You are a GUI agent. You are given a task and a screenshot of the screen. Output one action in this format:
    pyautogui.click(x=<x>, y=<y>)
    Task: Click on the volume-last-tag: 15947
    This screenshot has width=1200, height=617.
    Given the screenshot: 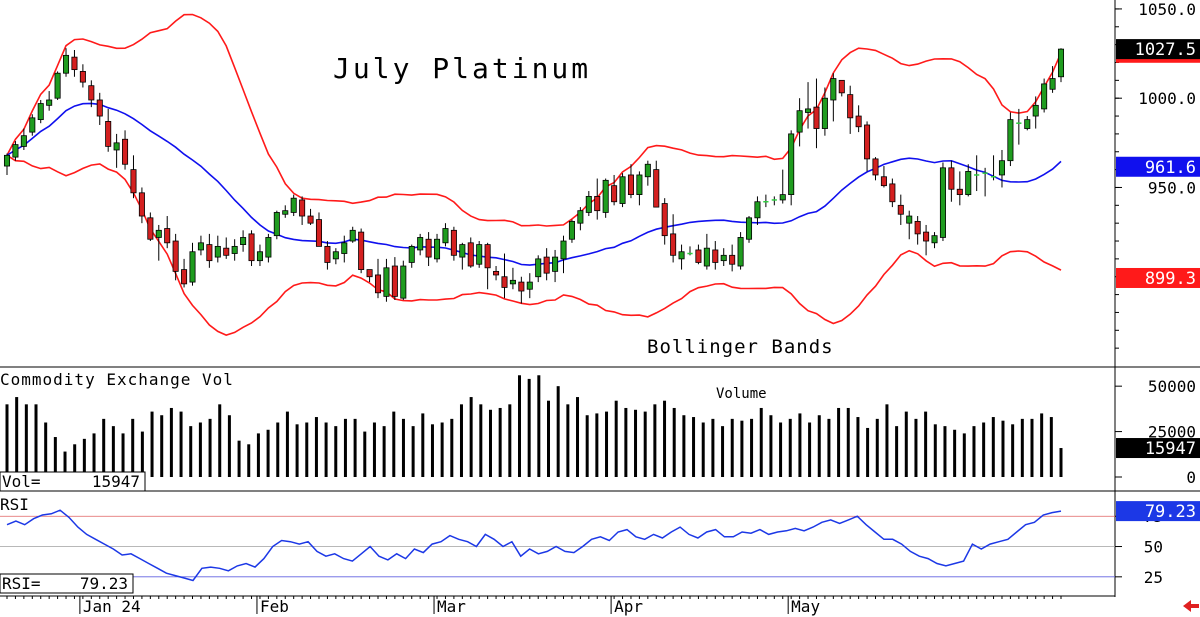 What is the action you would take?
    pyautogui.click(x=1158, y=448)
    